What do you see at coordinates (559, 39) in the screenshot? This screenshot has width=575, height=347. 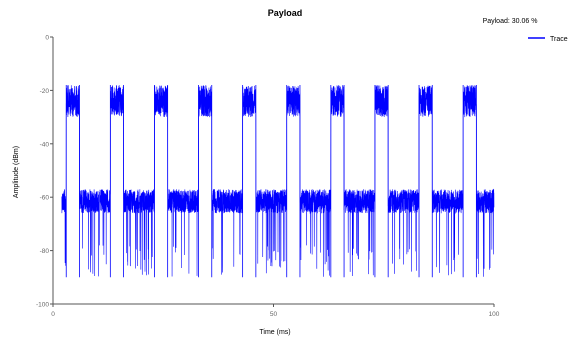 I see `legend-trace-label: Trace` at bounding box center [559, 39].